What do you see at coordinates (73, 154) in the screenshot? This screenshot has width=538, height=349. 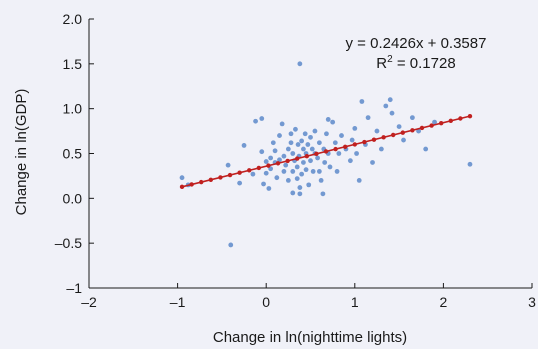 I see `y-tick-label: 0.5` at bounding box center [73, 154].